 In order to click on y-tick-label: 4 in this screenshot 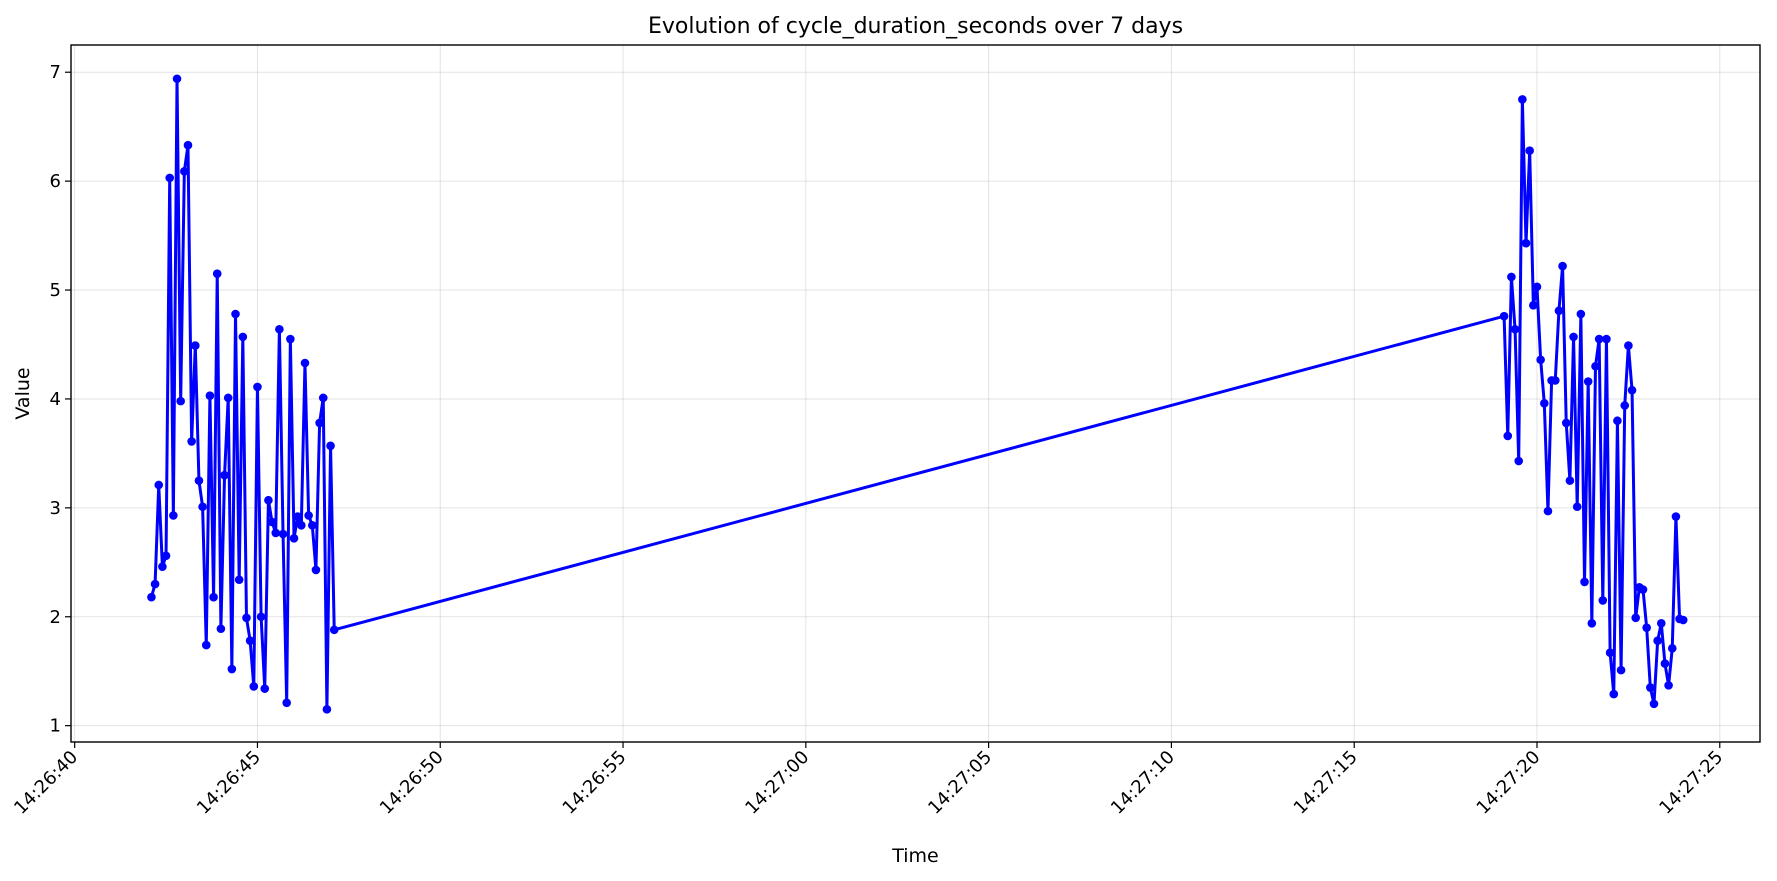, I will do `click(55, 399)`.